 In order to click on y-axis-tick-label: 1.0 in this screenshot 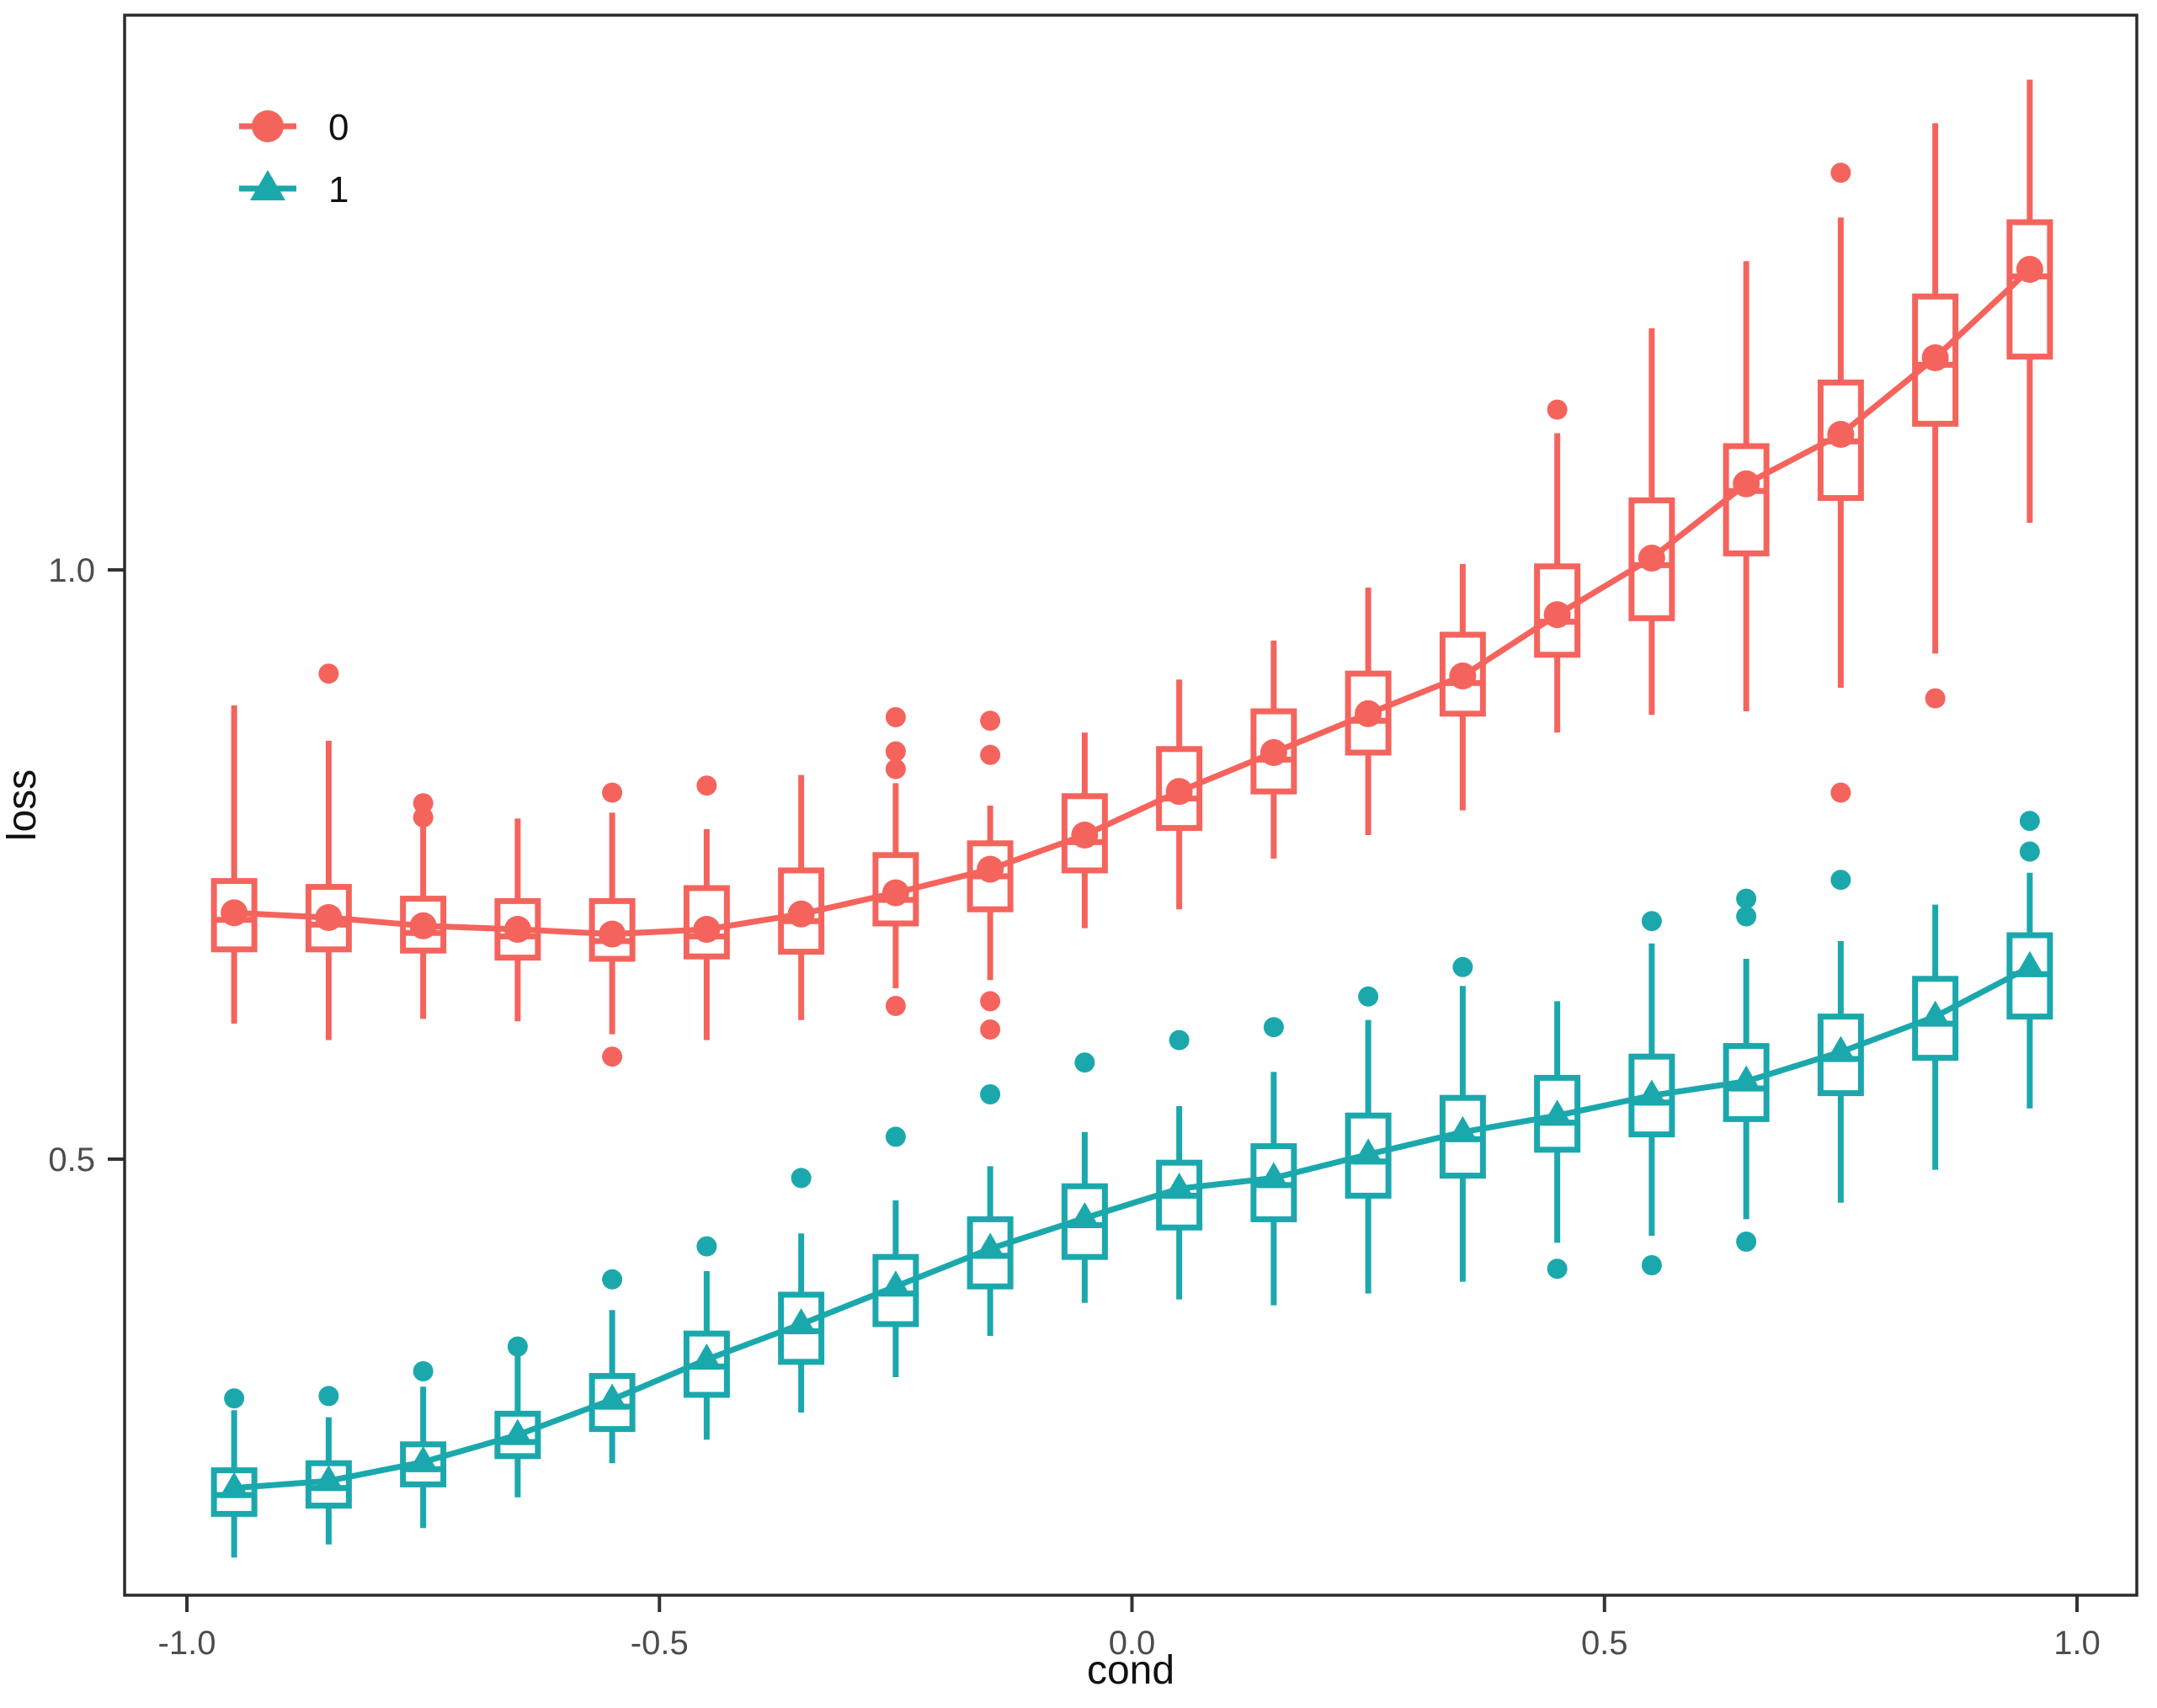, I will do `click(71, 570)`.